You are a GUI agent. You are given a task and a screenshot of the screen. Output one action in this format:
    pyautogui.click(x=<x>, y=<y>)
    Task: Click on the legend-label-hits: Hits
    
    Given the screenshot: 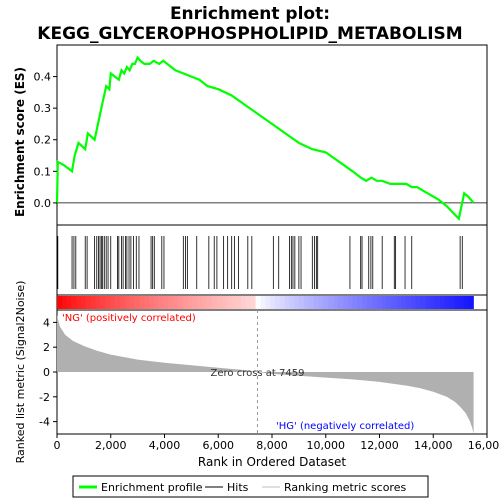 What is the action you would take?
    pyautogui.click(x=238, y=487)
    